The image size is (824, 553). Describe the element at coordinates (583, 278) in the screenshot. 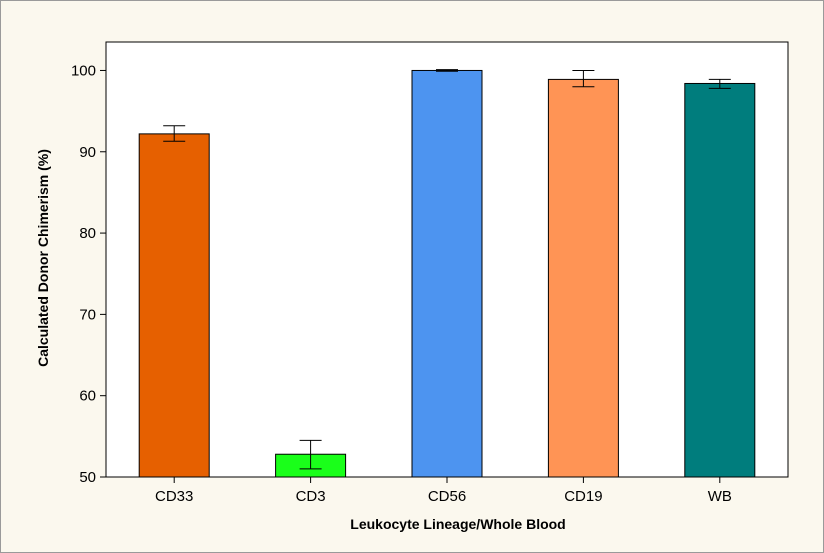

I see `bar-cd19` at that location.